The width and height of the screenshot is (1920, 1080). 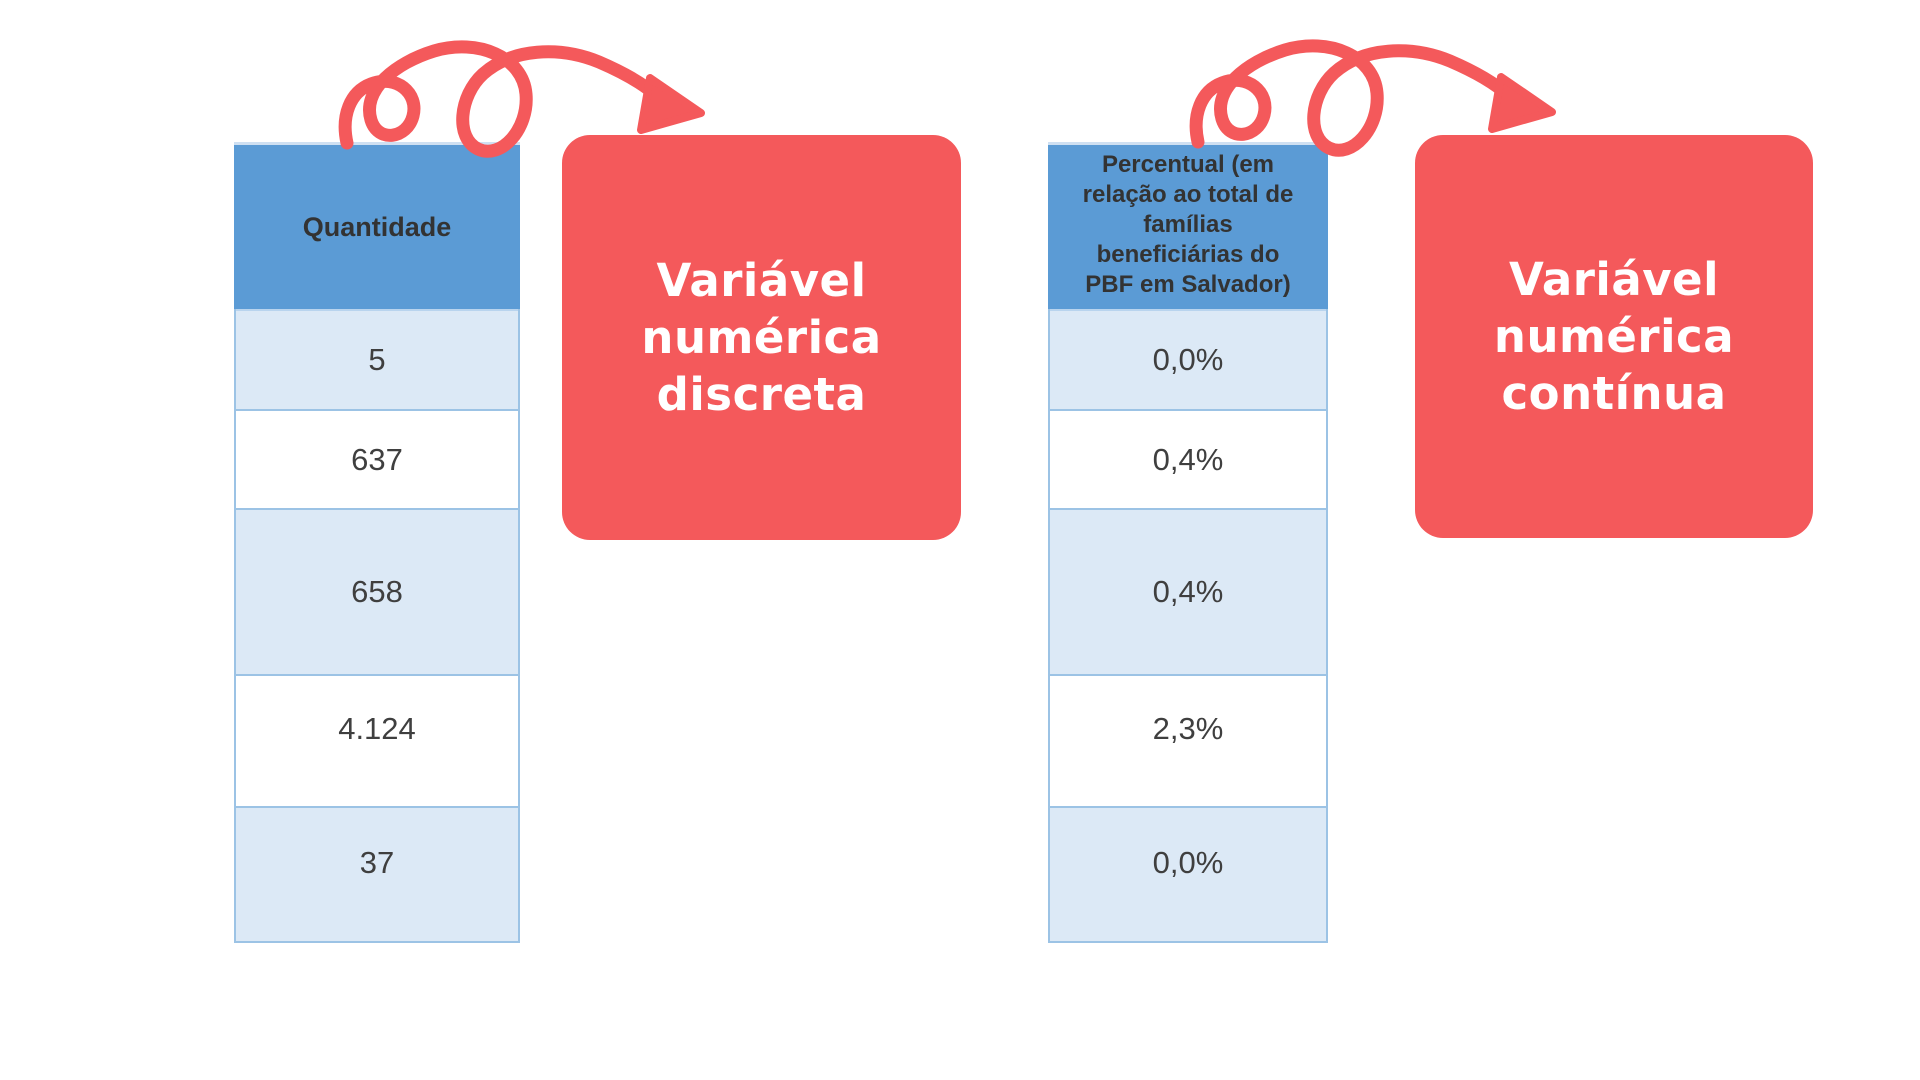 I want to click on callout-continuous-variable: Variável numérica contínua, so click(x=1614, y=336).